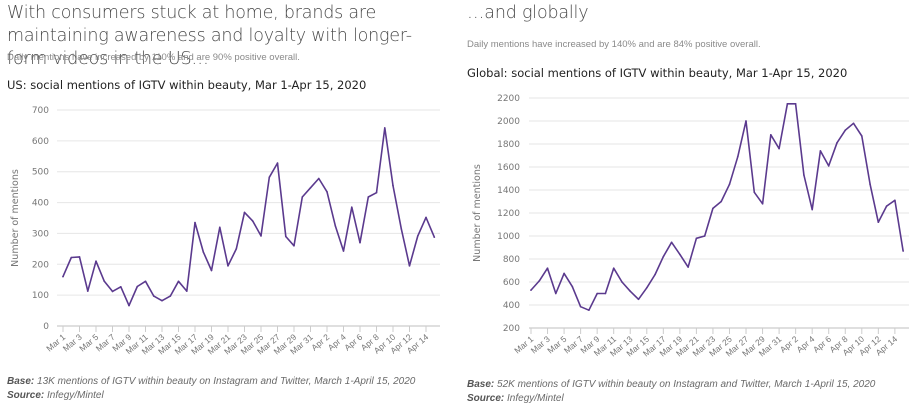 The image size is (918, 411). I want to click on global-source-label: Source:, so click(486, 398).